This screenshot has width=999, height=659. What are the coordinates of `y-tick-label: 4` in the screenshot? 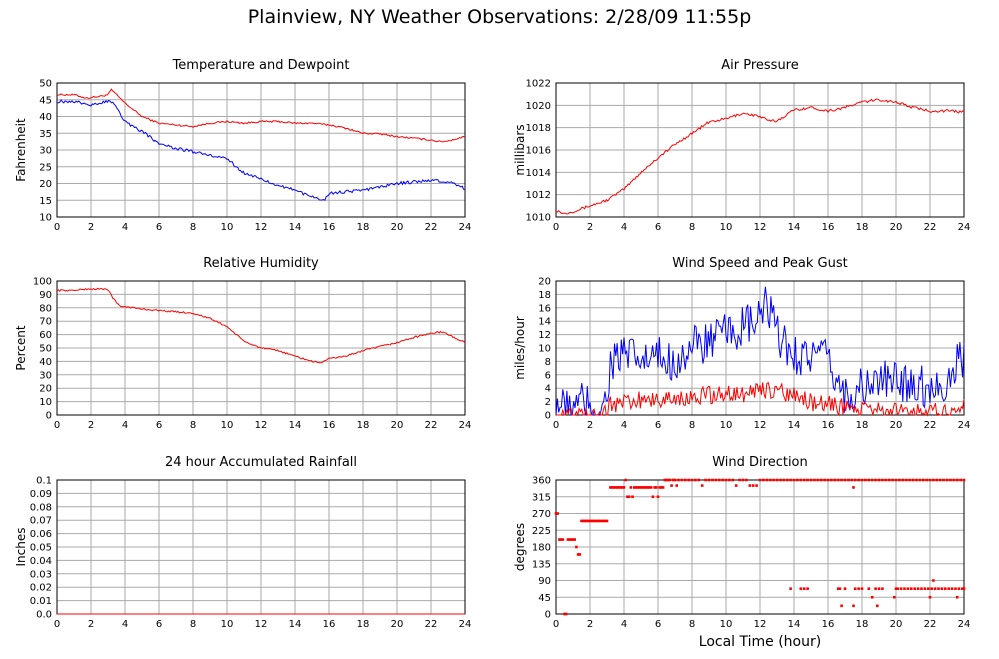 It's located at (548, 389).